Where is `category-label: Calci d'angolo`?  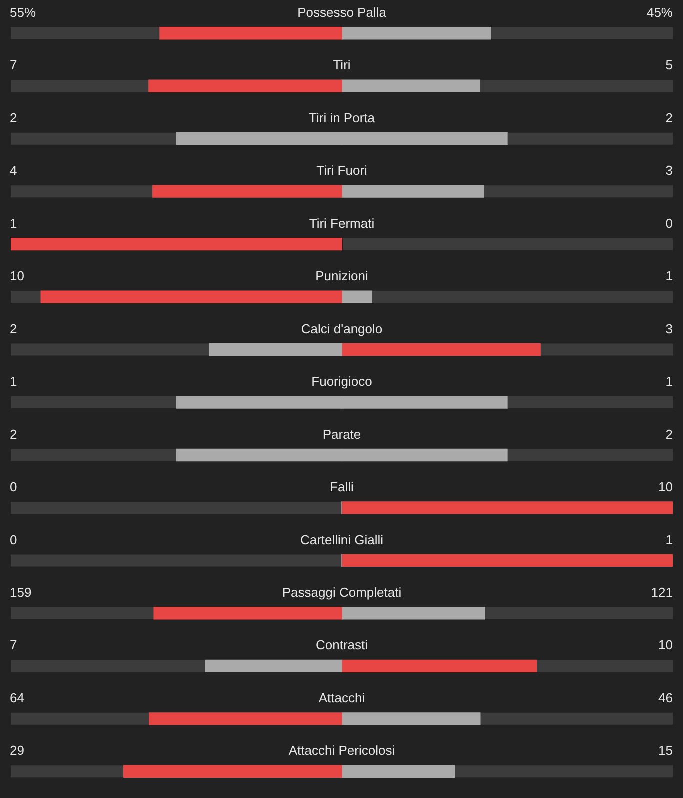 category-label: Calci d'angolo is located at coordinates (342, 328).